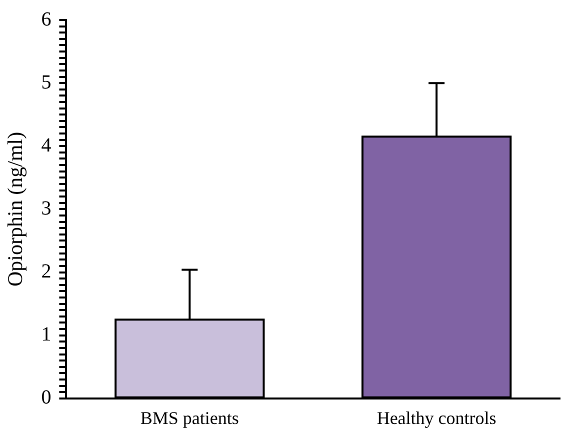 The width and height of the screenshot is (572, 440). What do you see at coordinates (46, 271) in the screenshot?
I see `y-tick-label: 2` at bounding box center [46, 271].